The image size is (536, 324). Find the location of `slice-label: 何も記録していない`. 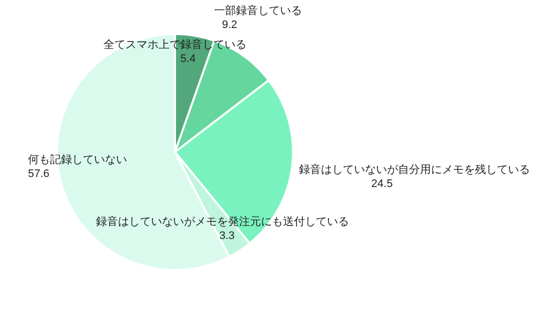

slice-label: 何も記録していない is located at coordinates (77, 159).